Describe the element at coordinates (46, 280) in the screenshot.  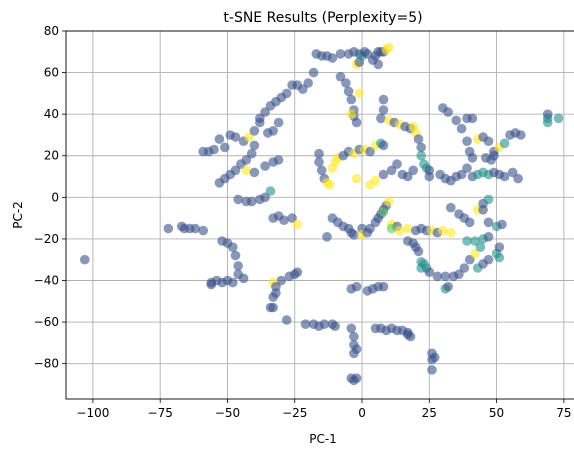
I see `y-tick-label: −40` at that location.